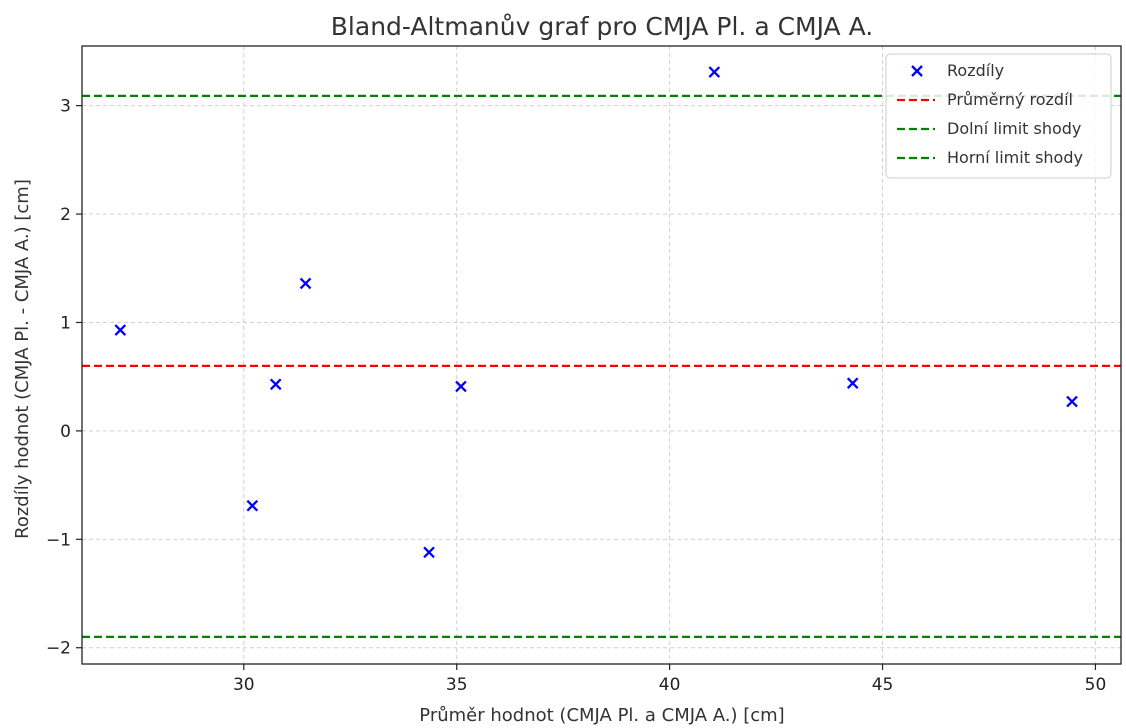 This screenshot has width=1126, height=728. I want to click on y-tick-label: 1, so click(65, 323).